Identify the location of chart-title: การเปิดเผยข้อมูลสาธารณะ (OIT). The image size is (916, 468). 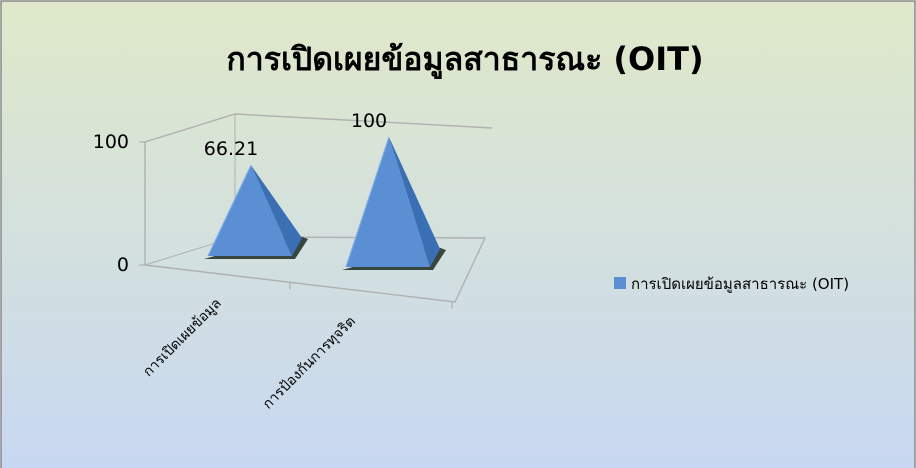
(464, 60).